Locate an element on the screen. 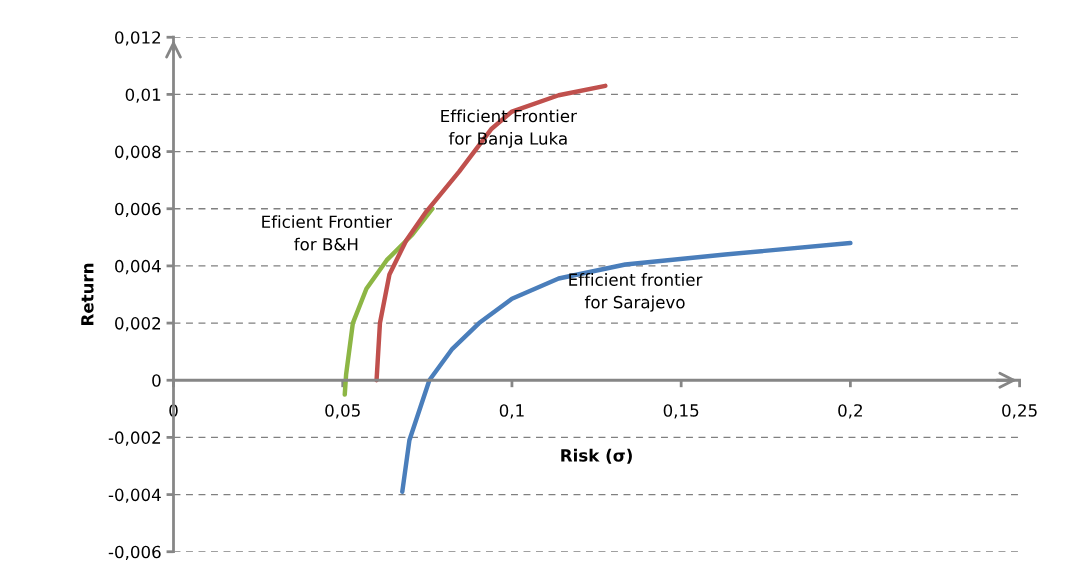  y-tick-label: 0,008 is located at coordinates (138, 152).